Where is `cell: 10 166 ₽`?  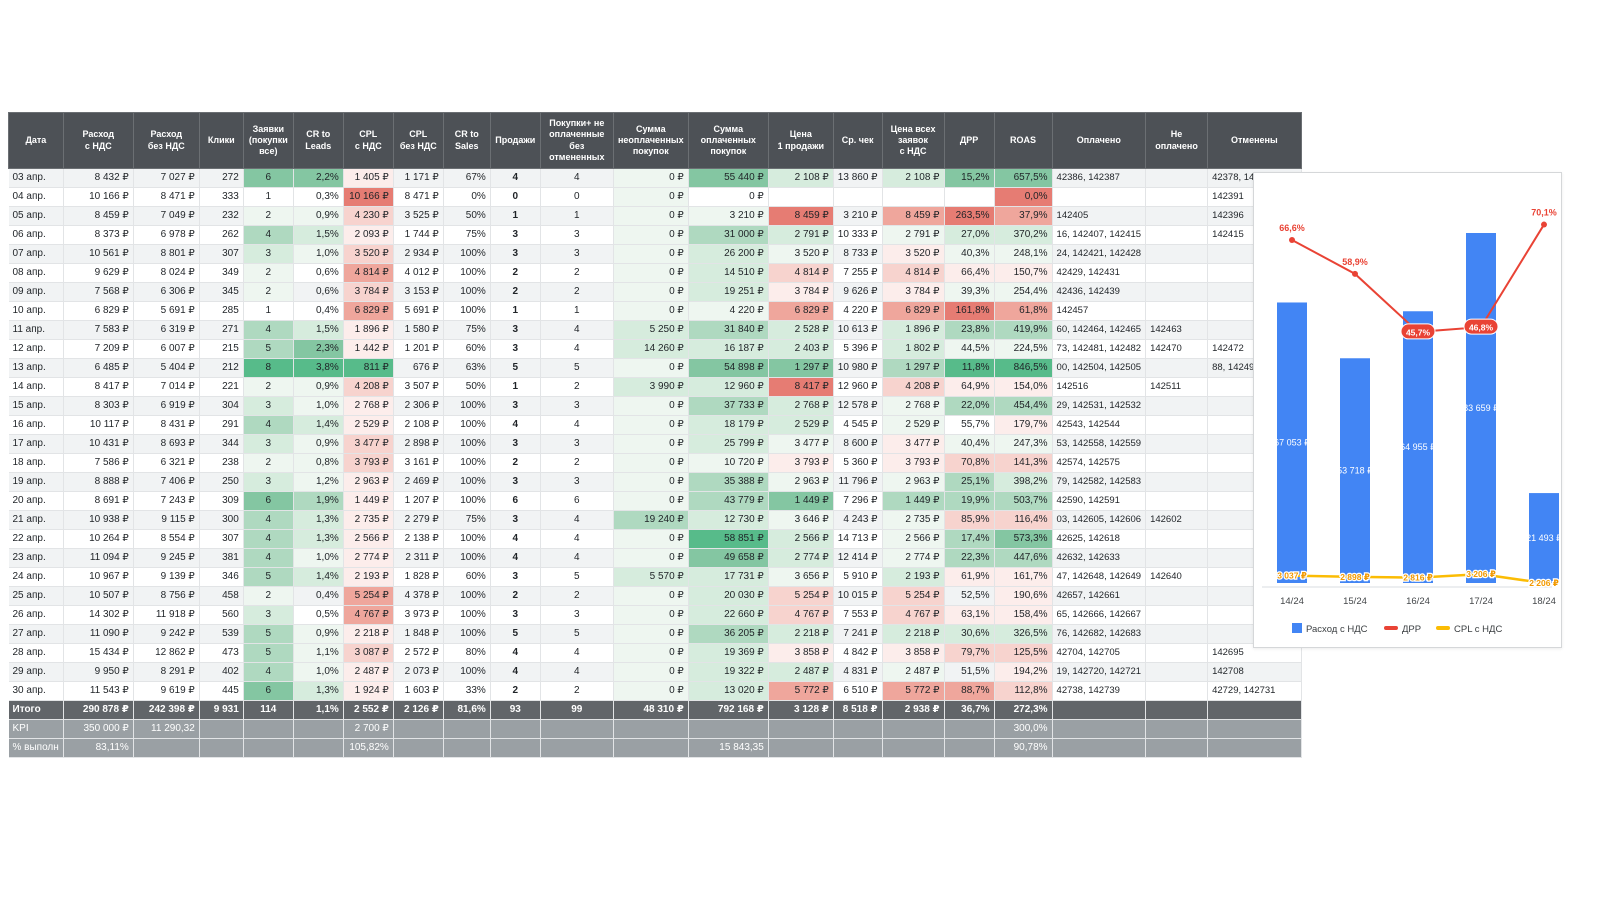 cell: 10 166 ₽ is located at coordinates (368, 197).